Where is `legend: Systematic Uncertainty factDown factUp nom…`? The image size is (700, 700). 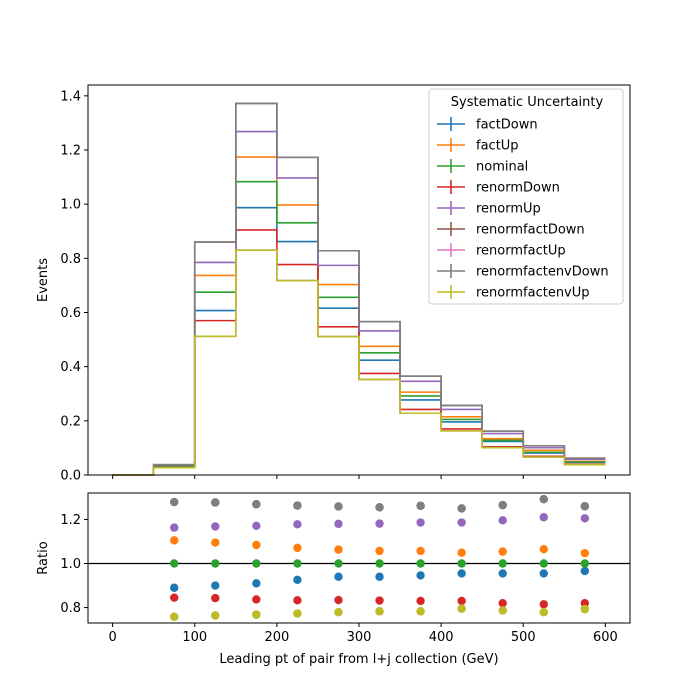
legend: Systematic Uncertainty factDown factUp nom… is located at coordinates (526, 196).